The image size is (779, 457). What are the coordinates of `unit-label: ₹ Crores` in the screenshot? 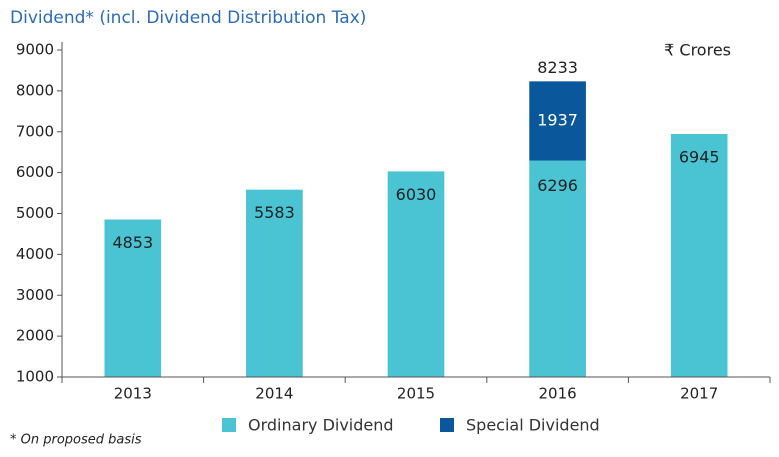 It's located at (697, 50).